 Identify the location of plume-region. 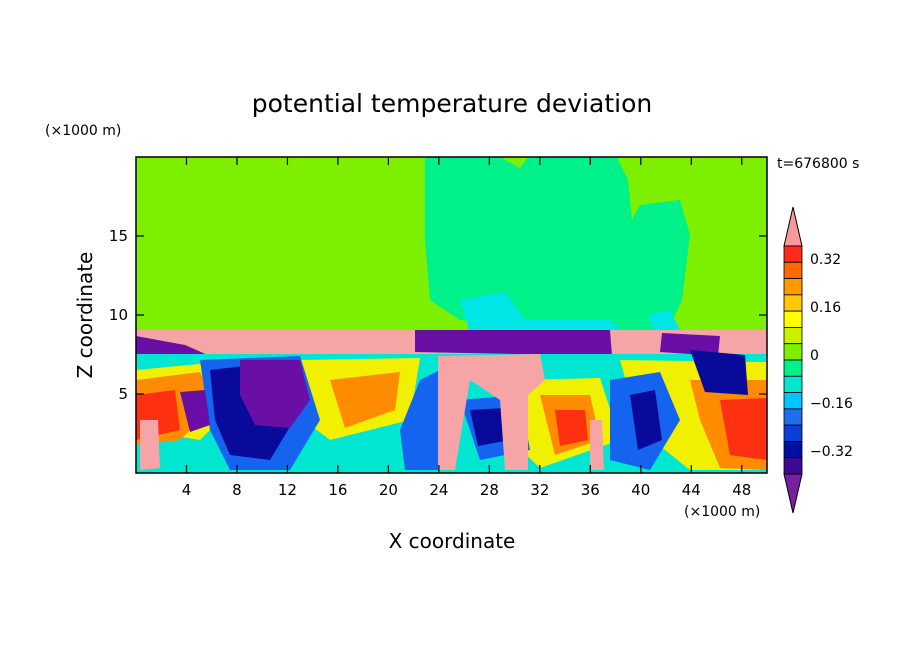
(557, 244).